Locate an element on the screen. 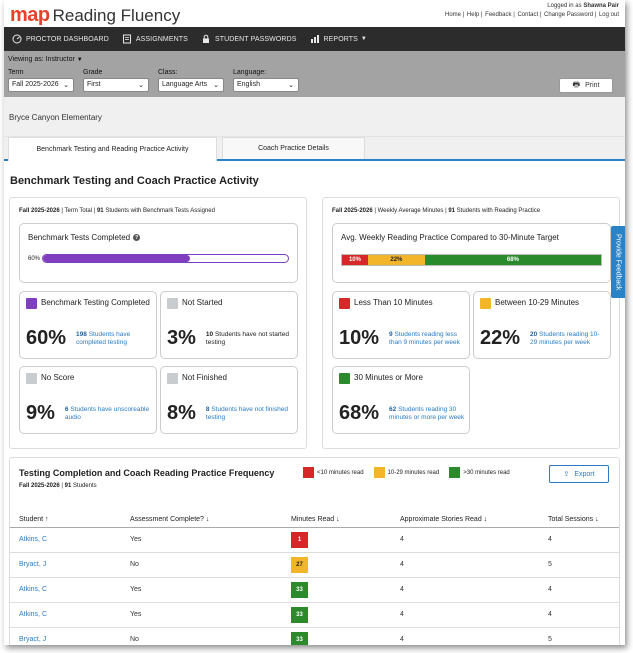 This screenshot has width=633, height=653. col-student: Student ↑ is located at coordinates (65, 520).